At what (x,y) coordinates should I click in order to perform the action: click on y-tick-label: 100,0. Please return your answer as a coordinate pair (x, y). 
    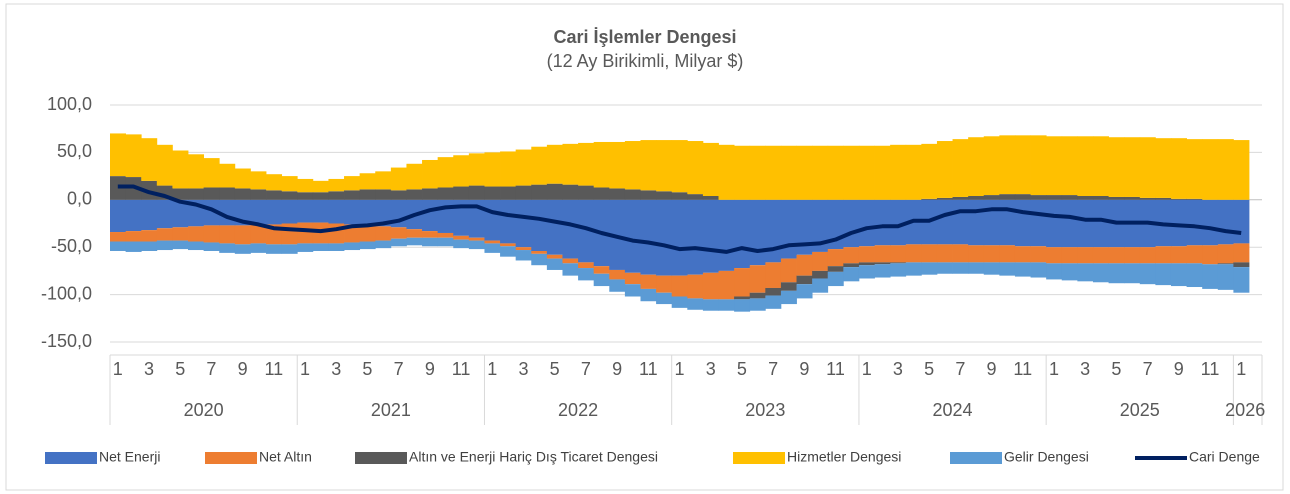
    Looking at the image, I should click on (69, 104).